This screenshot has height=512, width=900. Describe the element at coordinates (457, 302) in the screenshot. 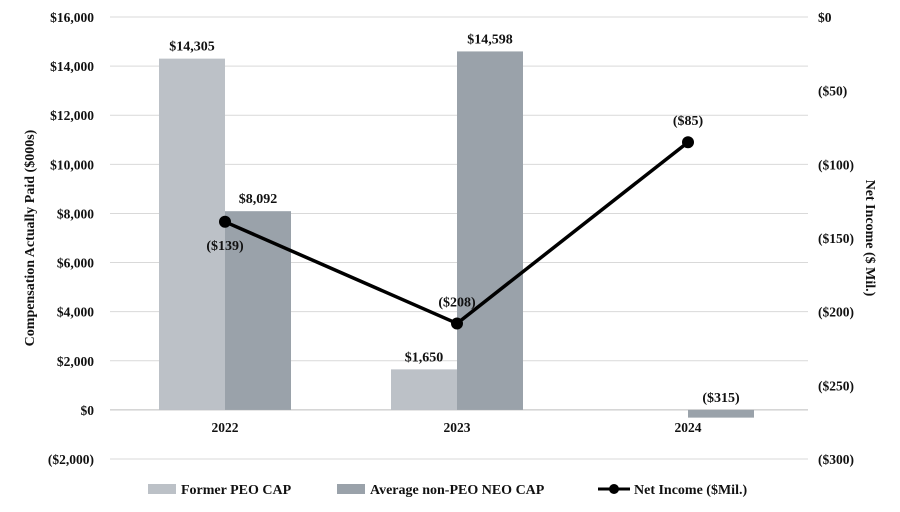

I see `net-income-data-label: ($208)` at that location.